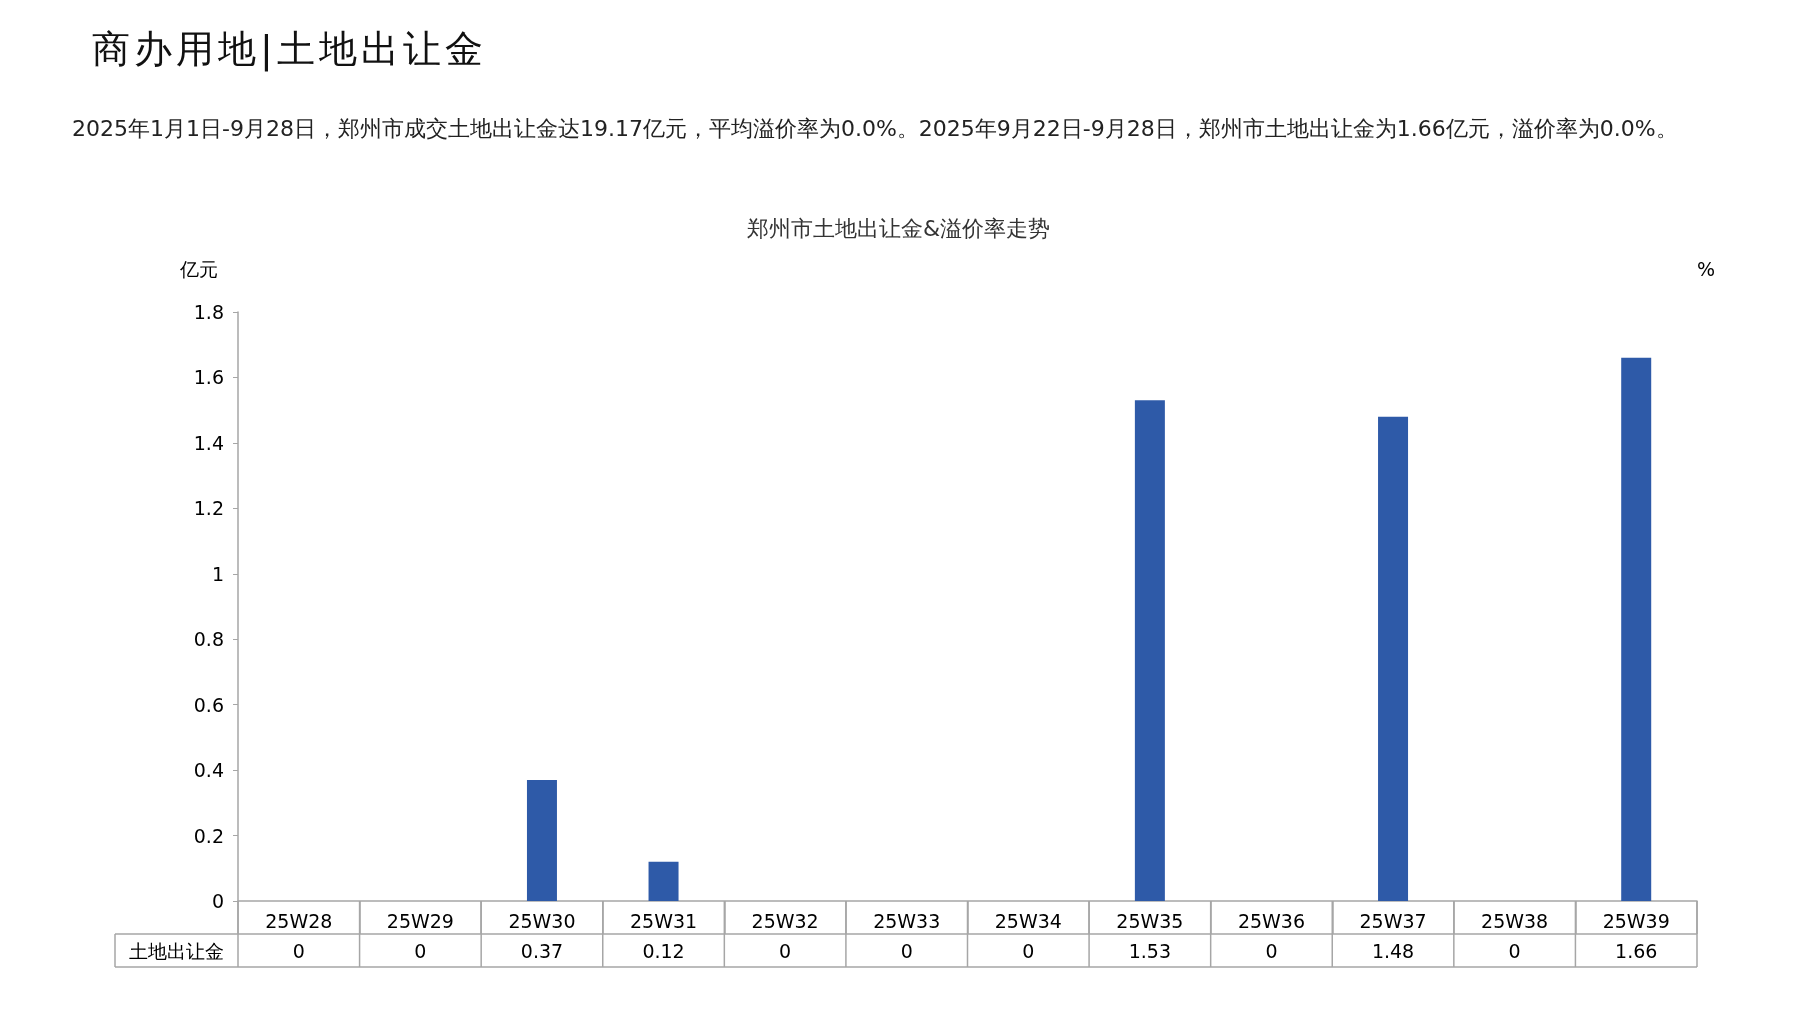  I want to click on x-tick-label: 25W34, so click(1028, 920).